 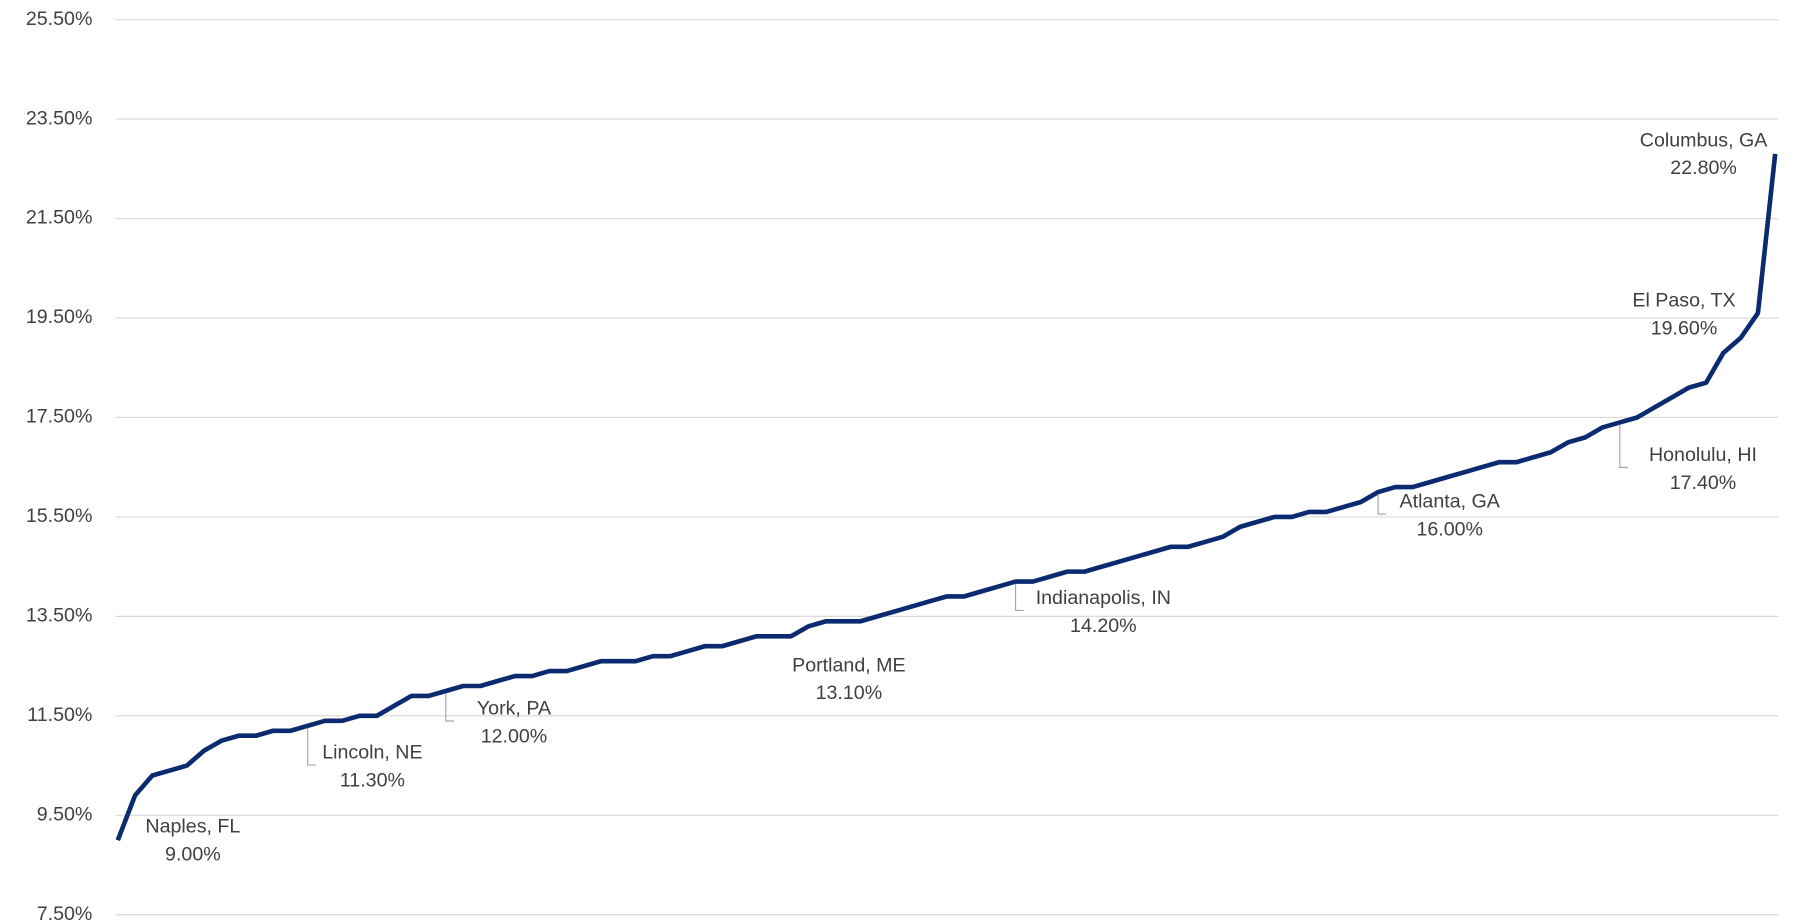 I want to click on annotation-value: 9.00%, so click(x=193, y=854).